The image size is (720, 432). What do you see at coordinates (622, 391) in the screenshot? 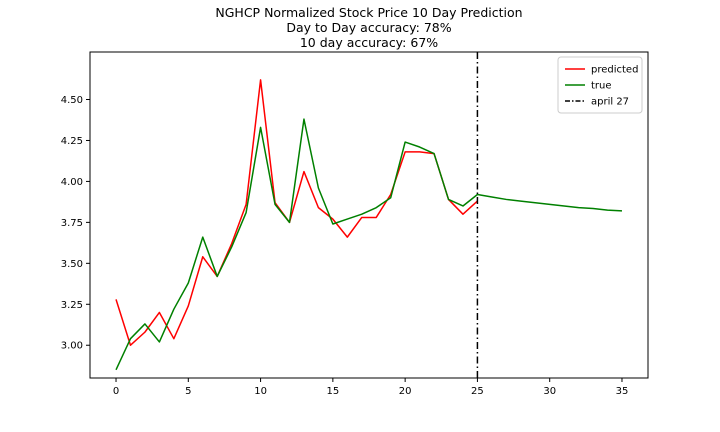
I see `x-tick-label: 35` at bounding box center [622, 391].